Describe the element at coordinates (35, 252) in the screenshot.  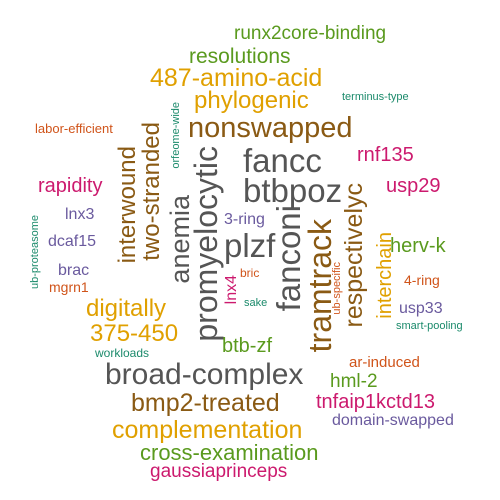
I see `word-ub-proteasome: ub-proteasome` at that location.